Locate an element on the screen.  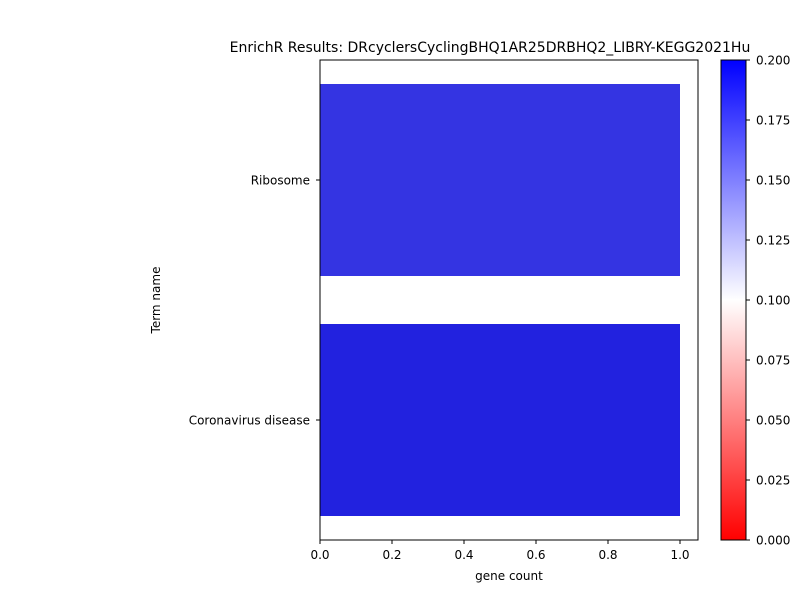
colorbar-tick-label: 0.200 is located at coordinates (773, 61).